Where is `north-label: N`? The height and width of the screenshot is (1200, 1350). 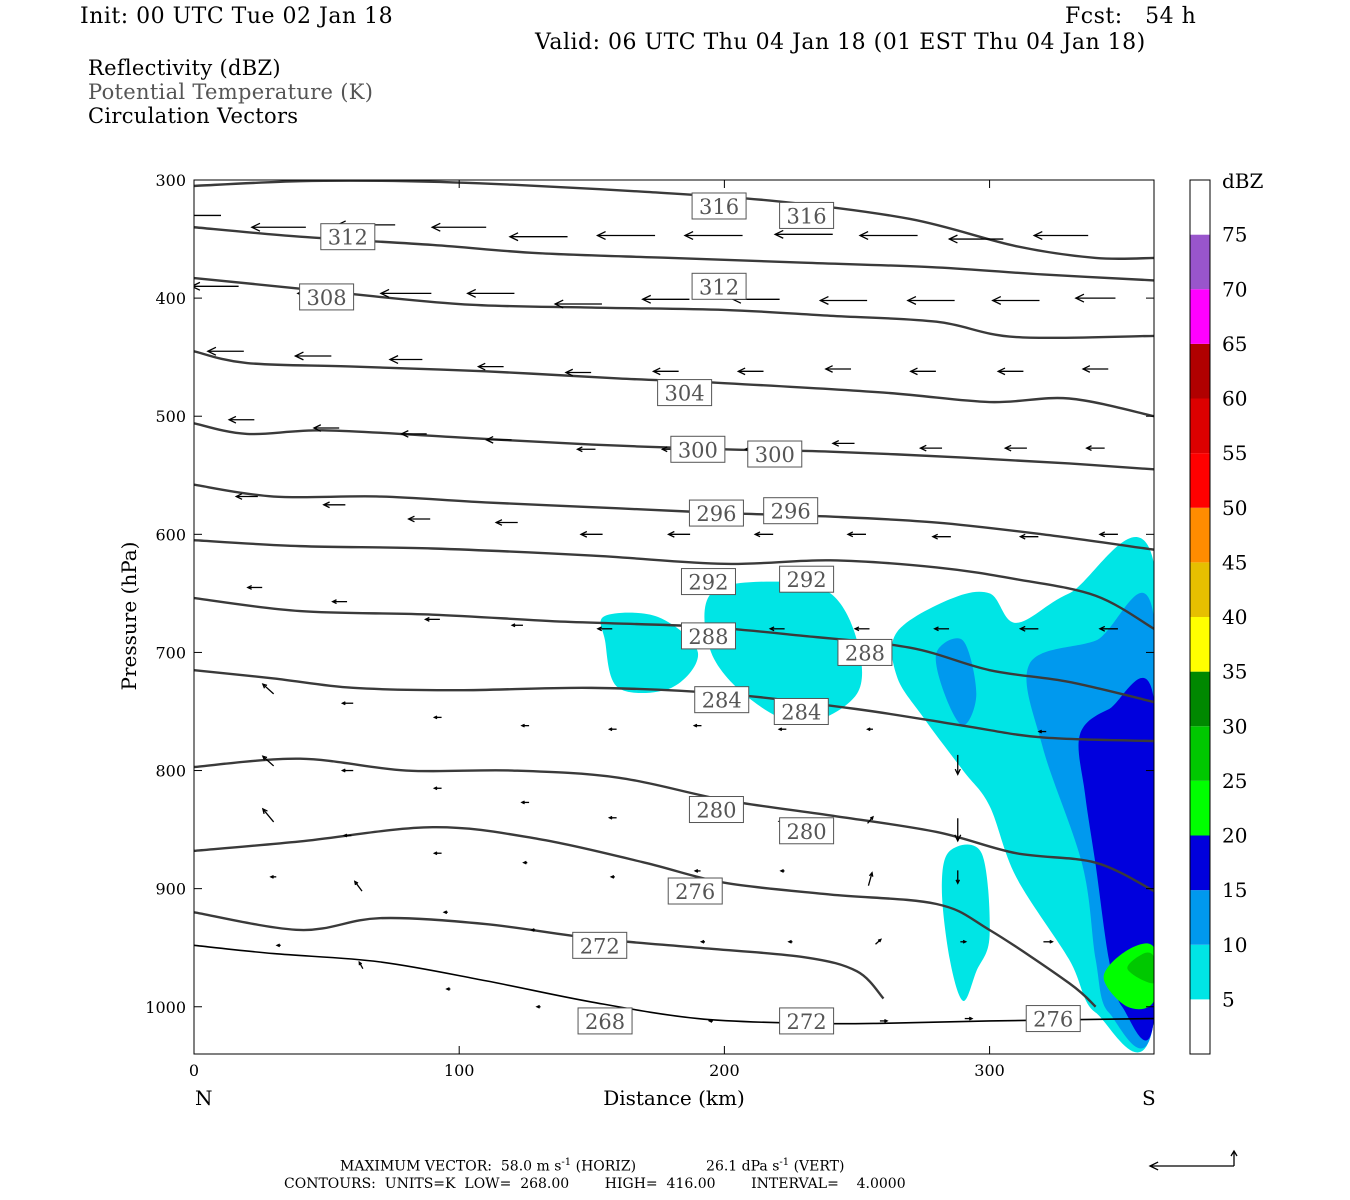 north-label: N is located at coordinates (204, 1098).